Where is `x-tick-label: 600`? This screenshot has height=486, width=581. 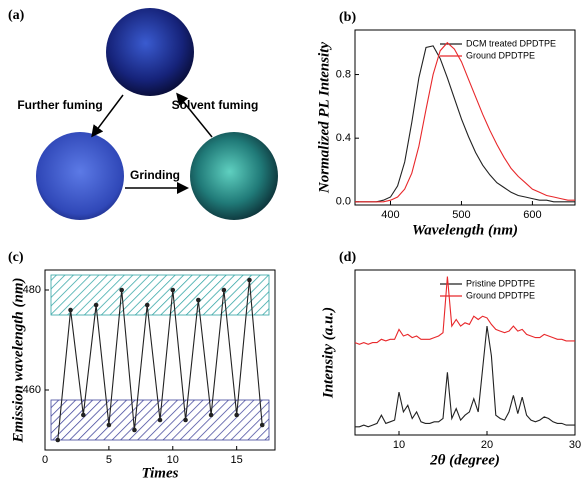
x-tick-label: 600 is located at coordinates (532, 215).